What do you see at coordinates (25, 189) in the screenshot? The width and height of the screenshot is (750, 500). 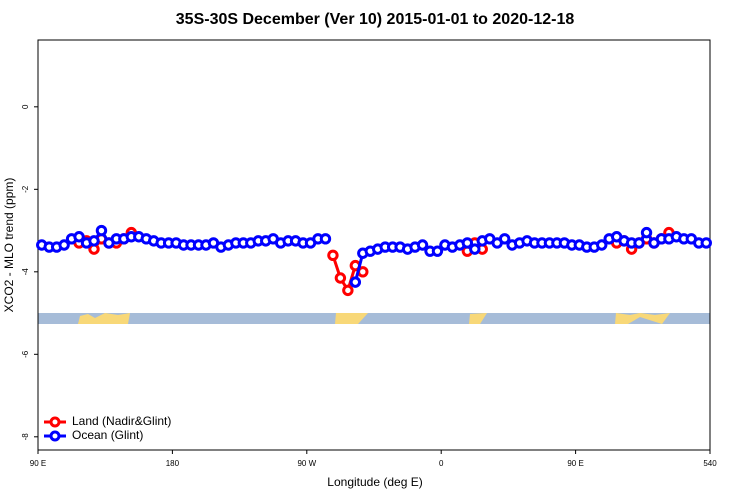 I see `y-tick-label: -2` at bounding box center [25, 189].